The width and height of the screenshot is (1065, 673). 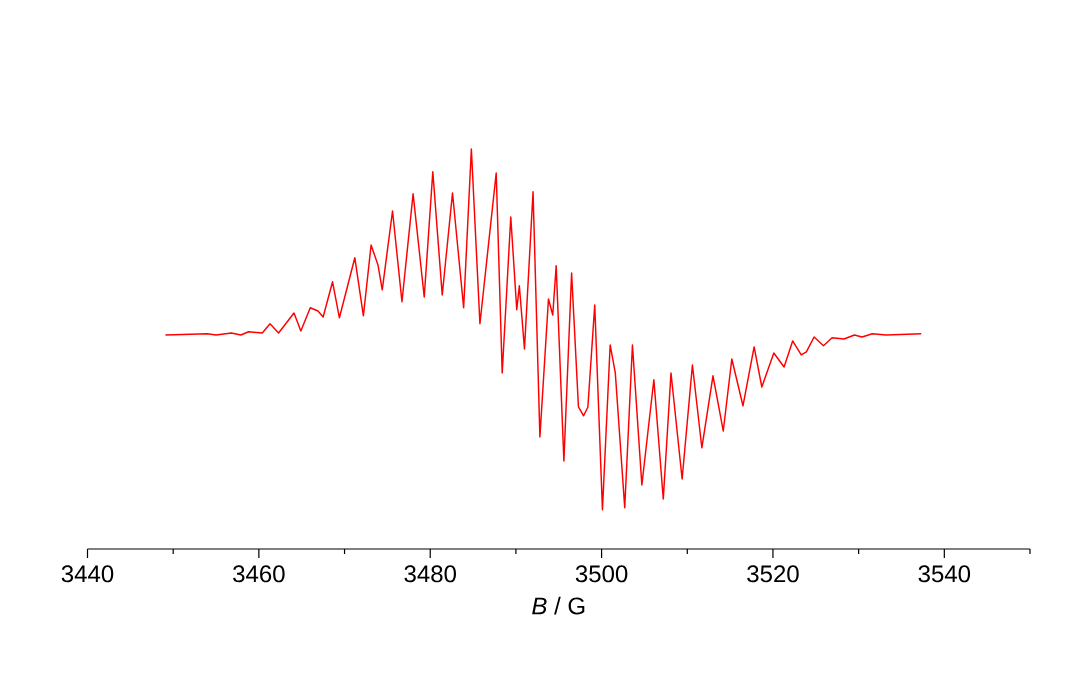 What do you see at coordinates (773, 574) in the screenshot?
I see `x-tick-label: 3520` at bounding box center [773, 574].